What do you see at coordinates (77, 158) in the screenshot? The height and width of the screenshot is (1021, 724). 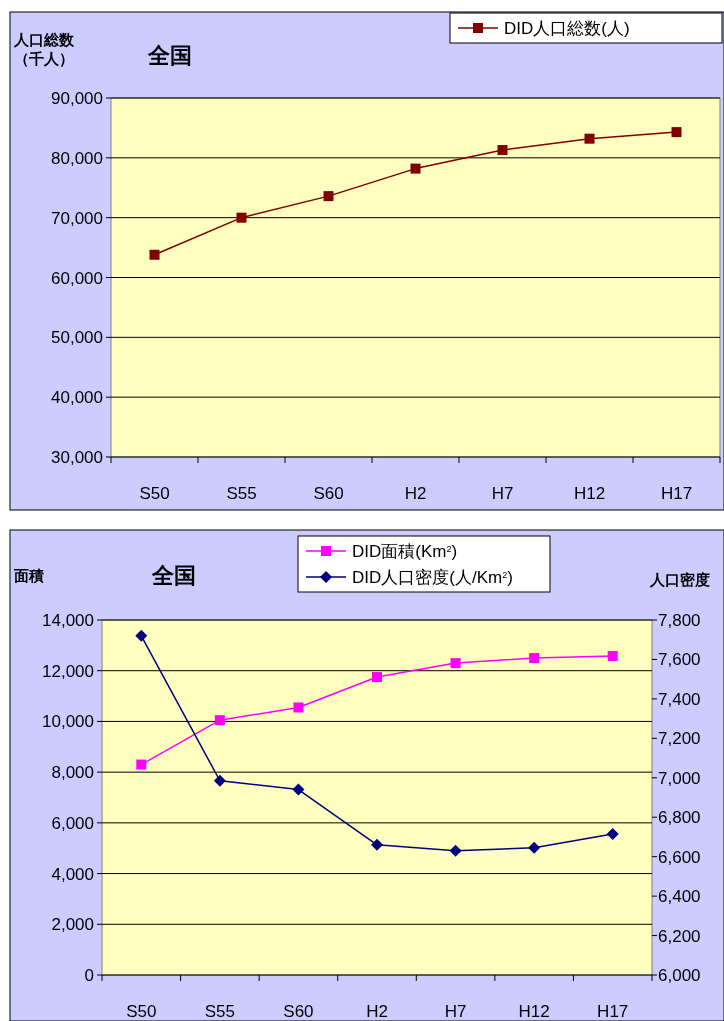 I see `y-tick-label: 80,000` at bounding box center [77, 158].